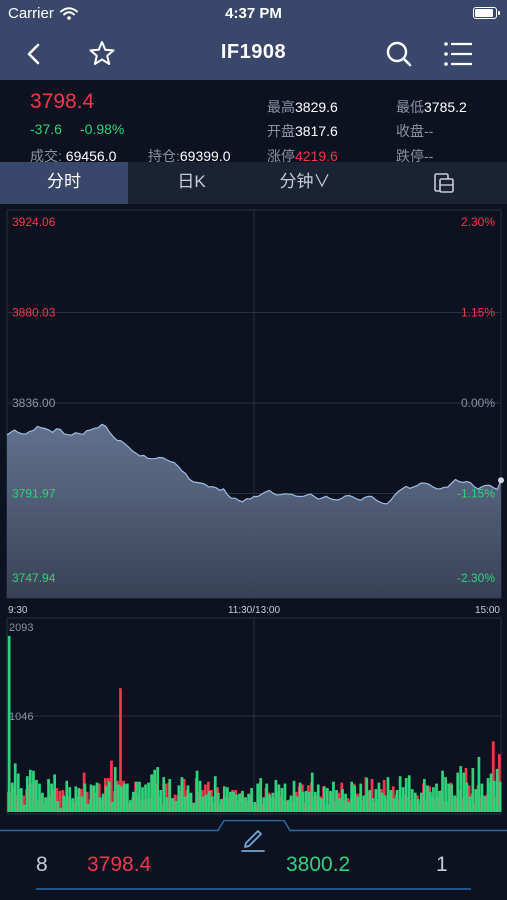  I want to click on close-label: 收盘, so click(410, 131).